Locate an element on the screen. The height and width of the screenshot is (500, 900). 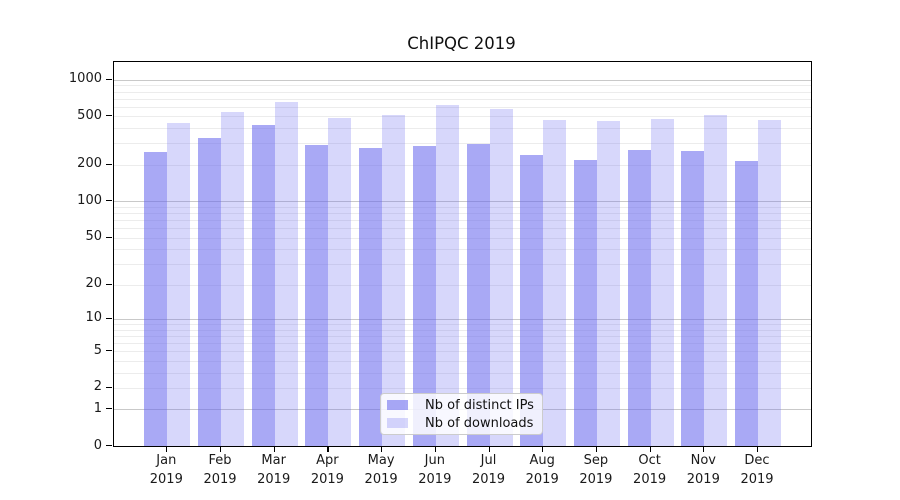
legend-item-distinct-ips: Nb of distinct IPs is located at coordinates (461, 405).